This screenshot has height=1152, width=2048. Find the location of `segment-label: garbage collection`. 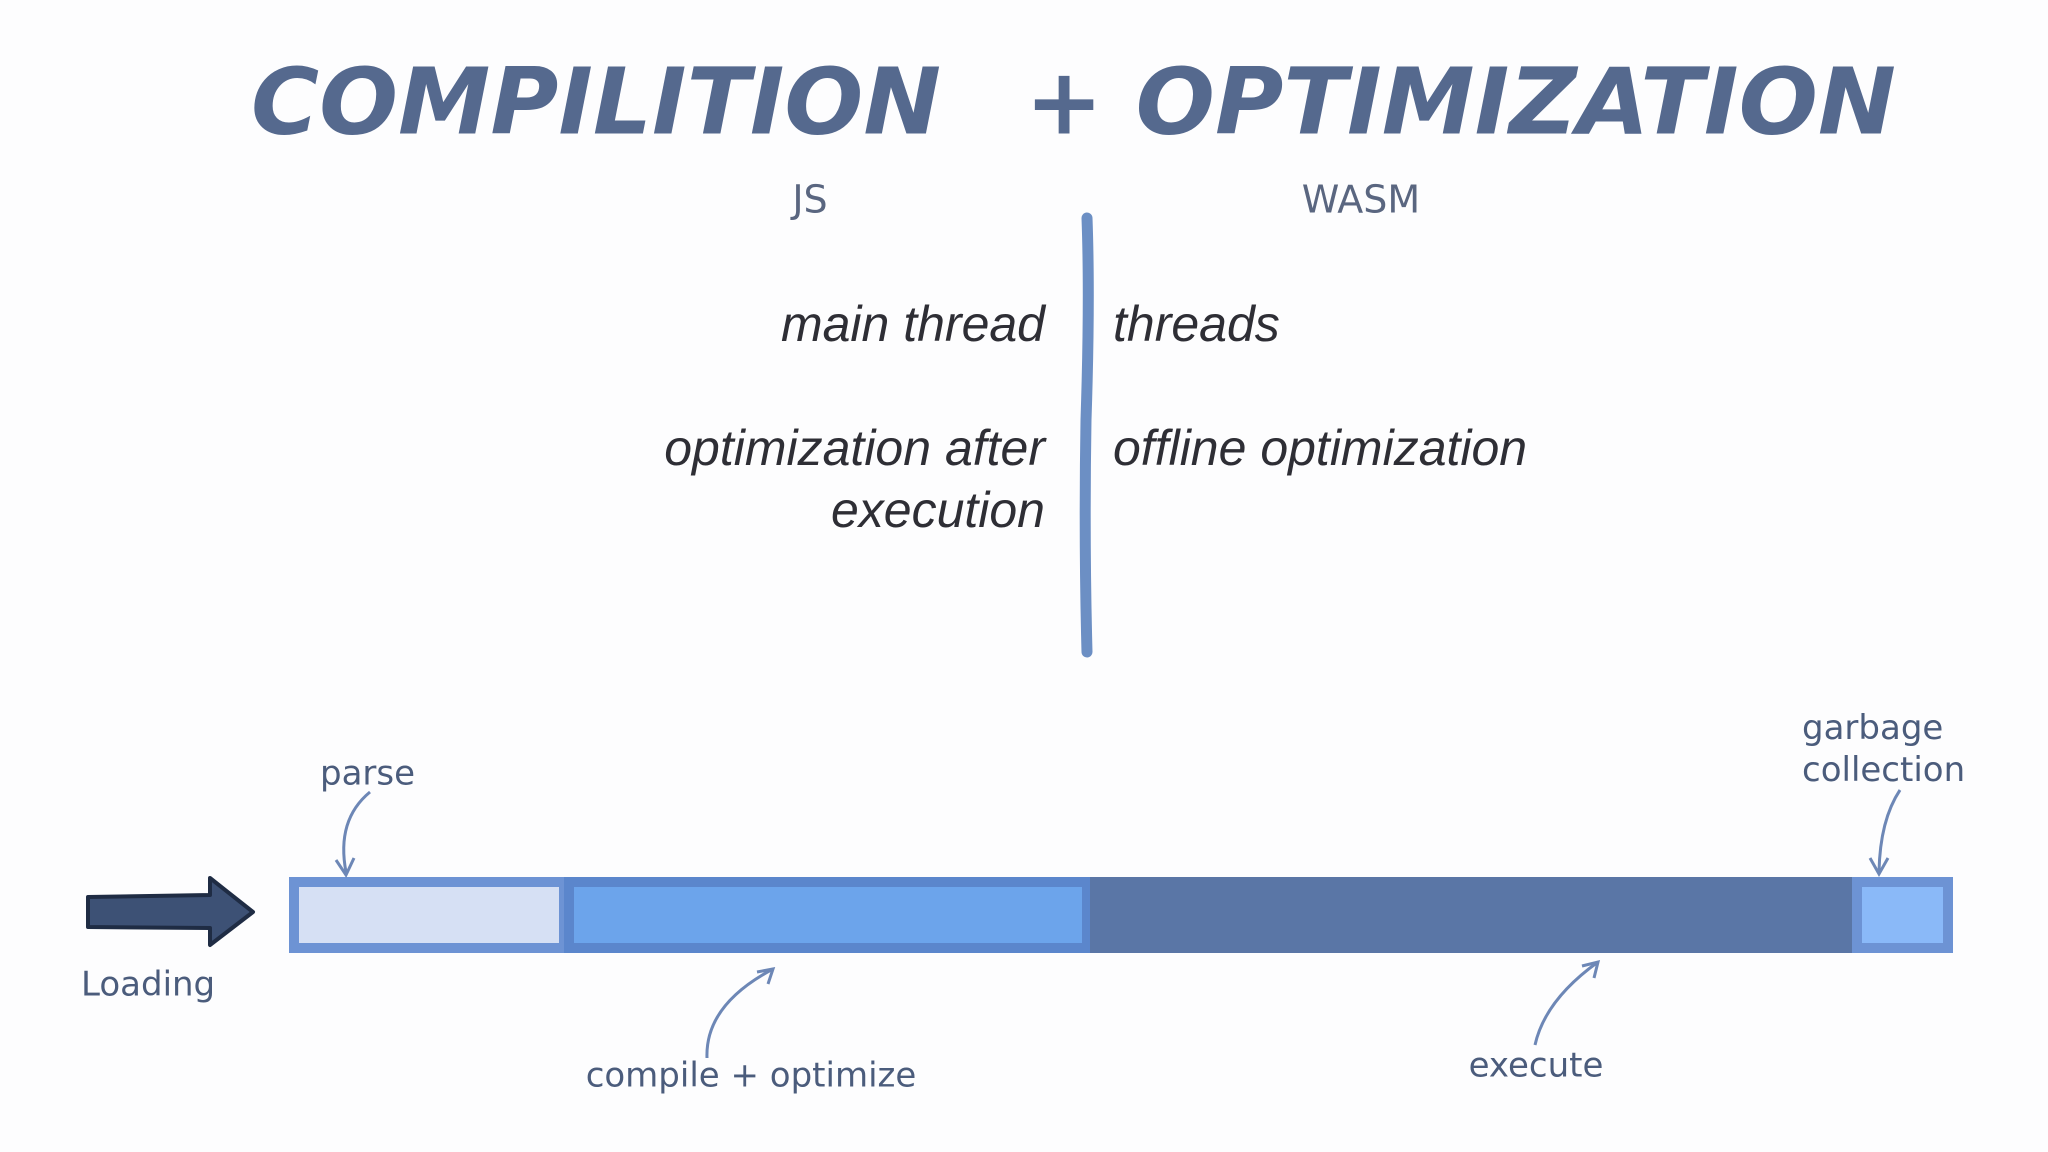

segment-label: garbage collection is located at coordinates (1883, 749).